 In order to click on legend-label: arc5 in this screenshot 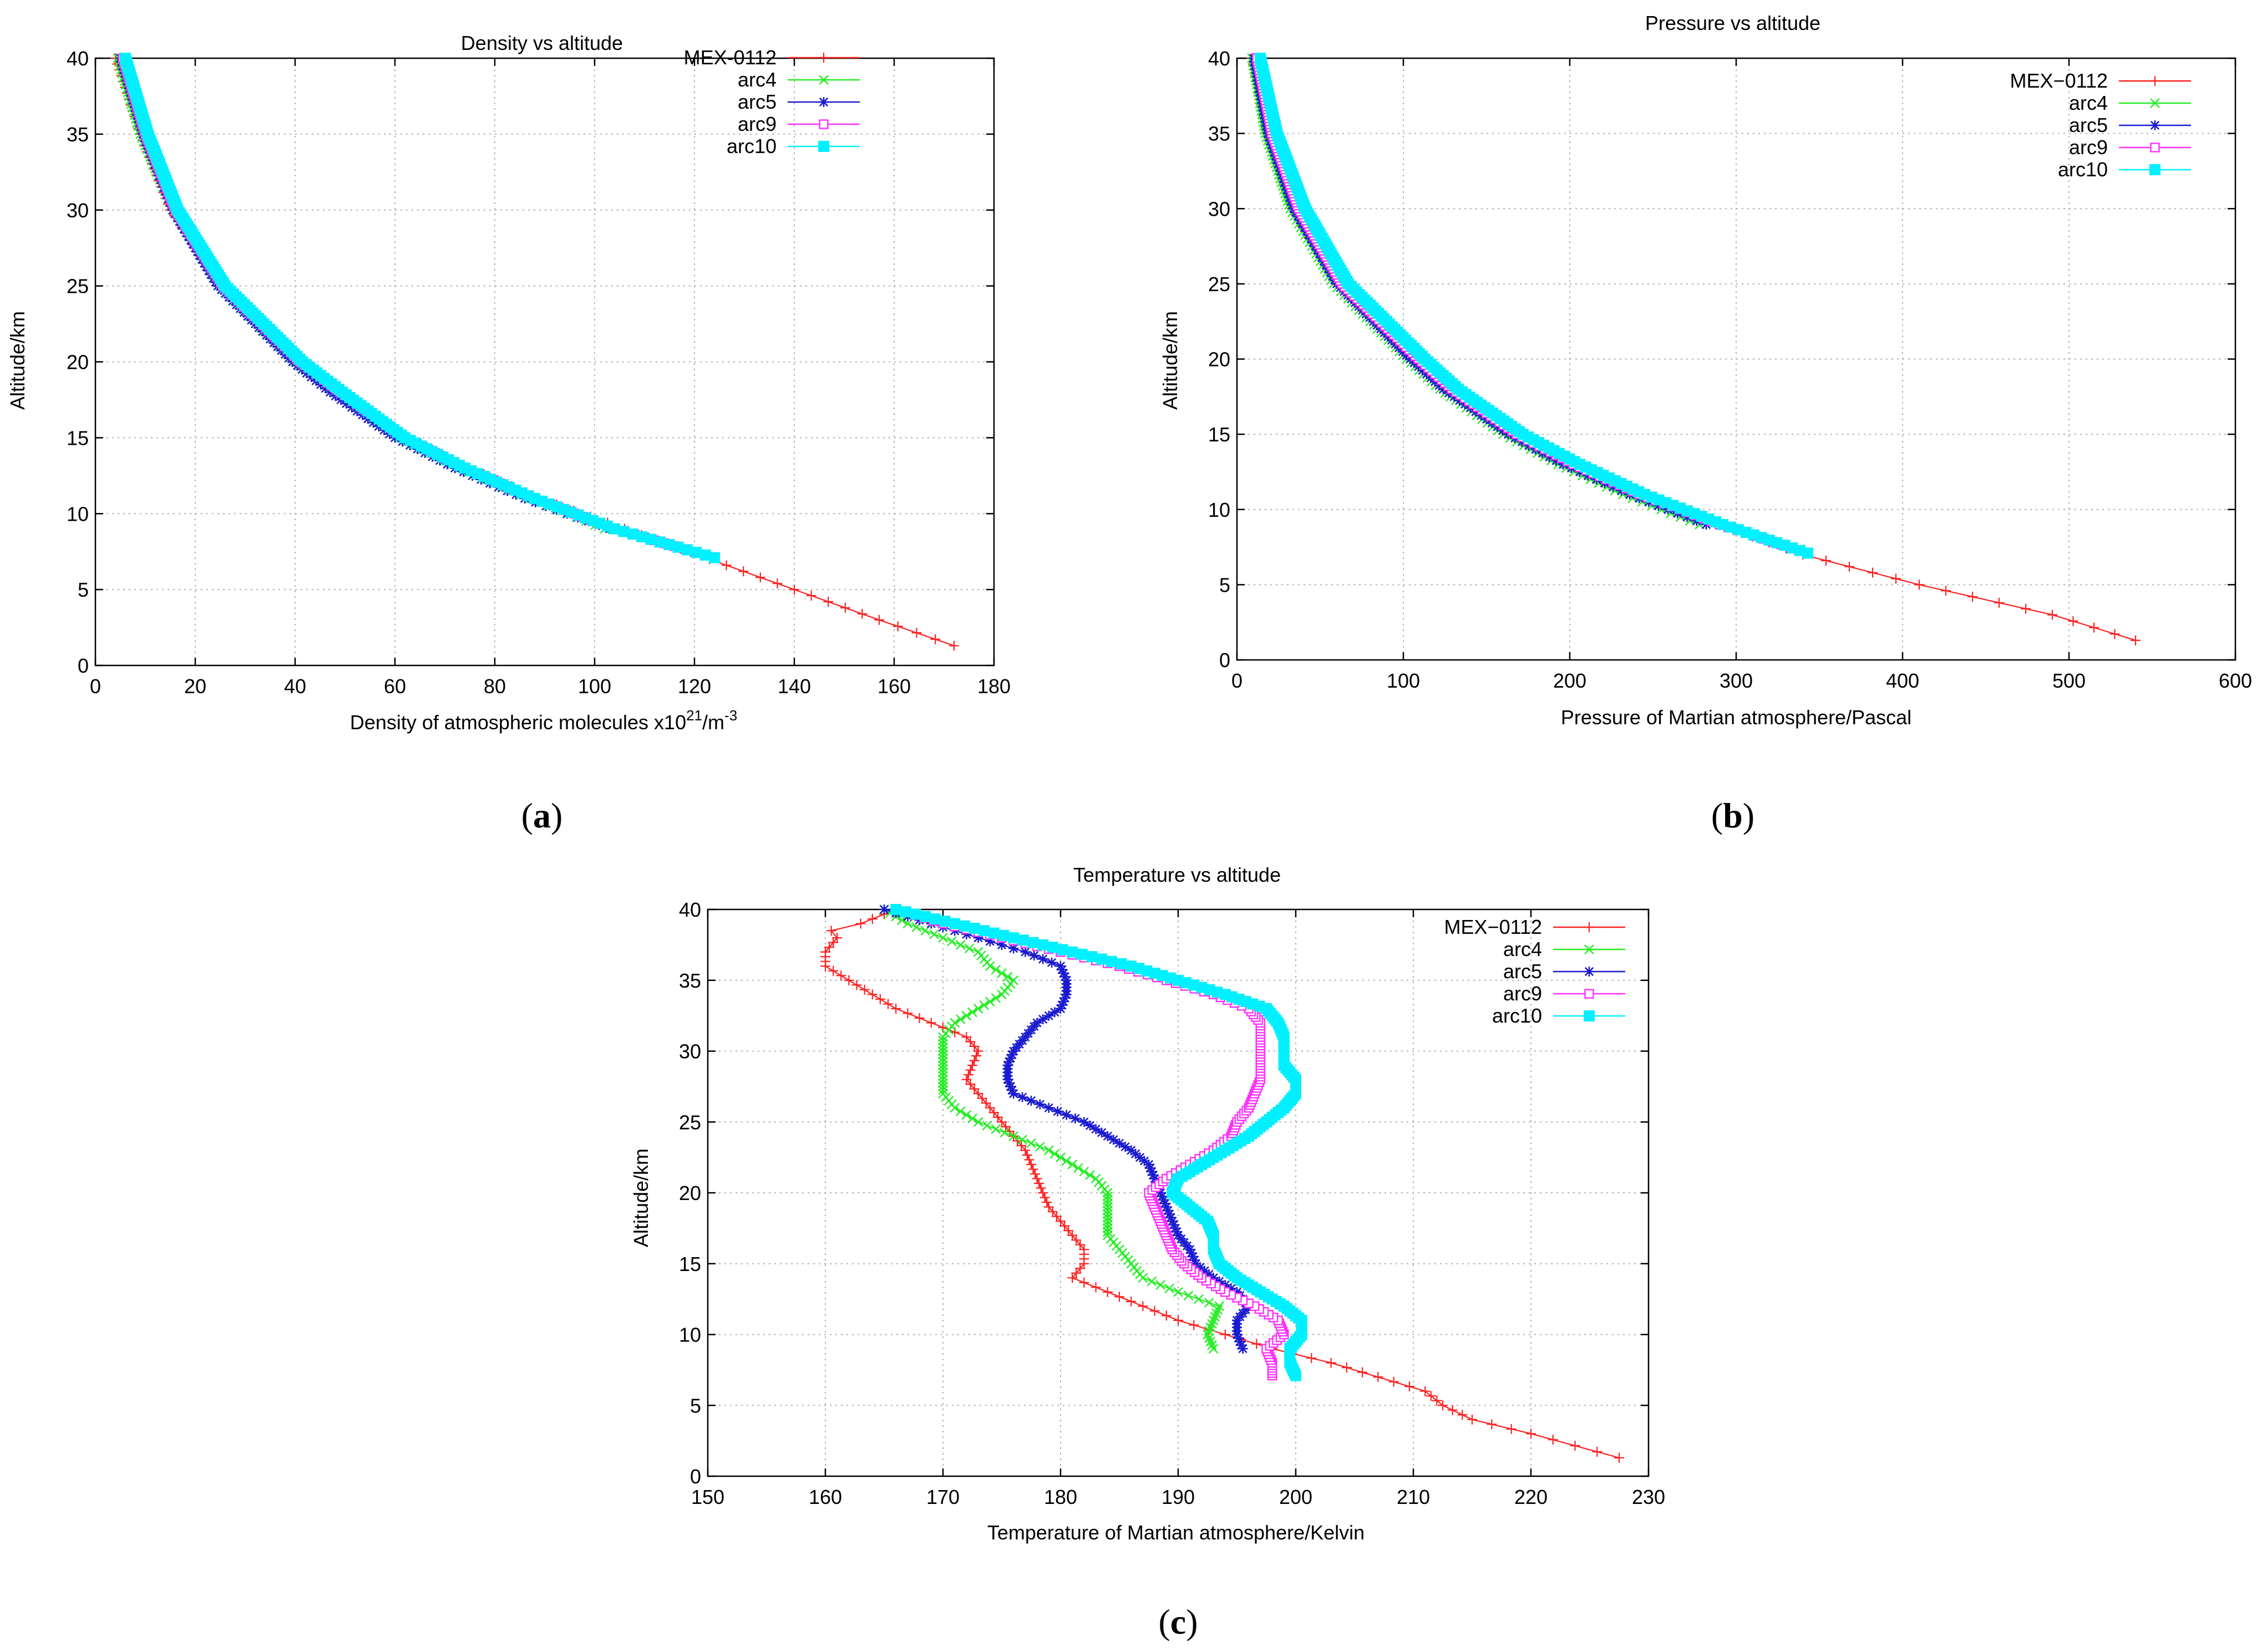, I will do `click(757, 101)`.